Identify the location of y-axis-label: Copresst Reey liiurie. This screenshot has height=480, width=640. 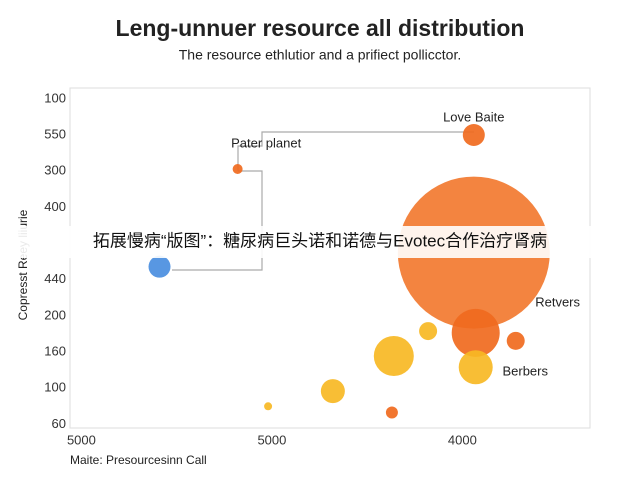
(23, 264).